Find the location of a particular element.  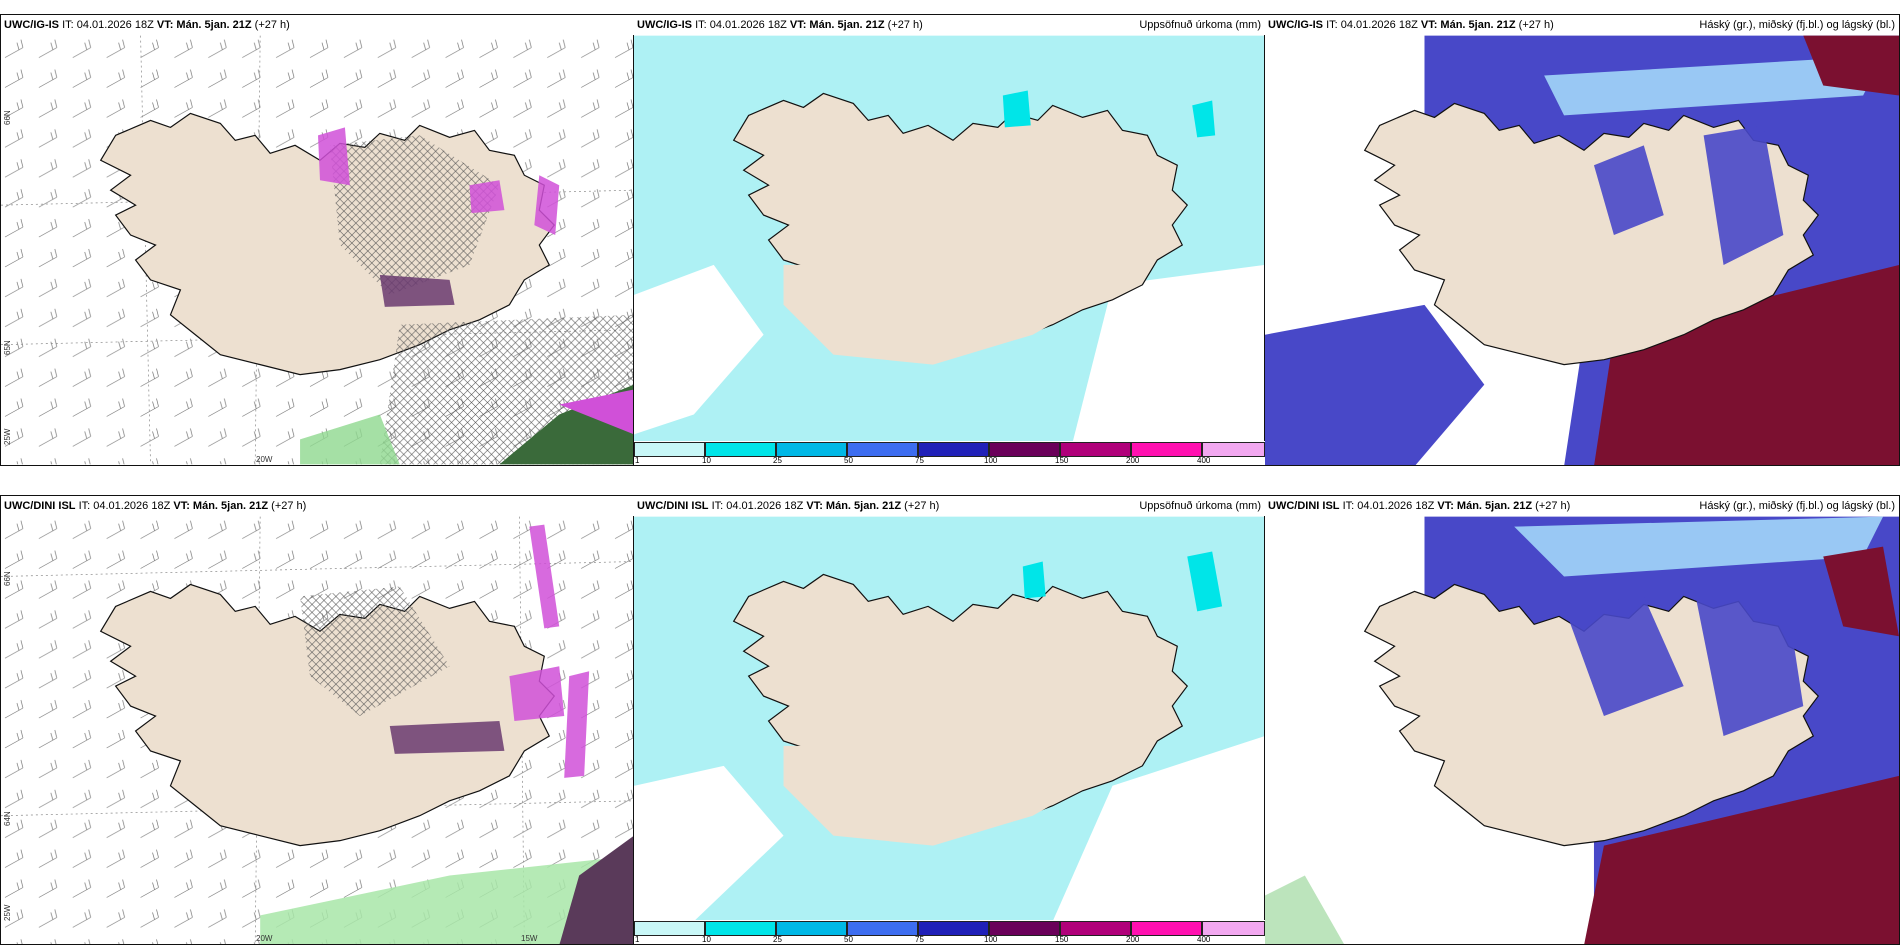

lat-label-64: 64N is located at coordinates (7, 818).